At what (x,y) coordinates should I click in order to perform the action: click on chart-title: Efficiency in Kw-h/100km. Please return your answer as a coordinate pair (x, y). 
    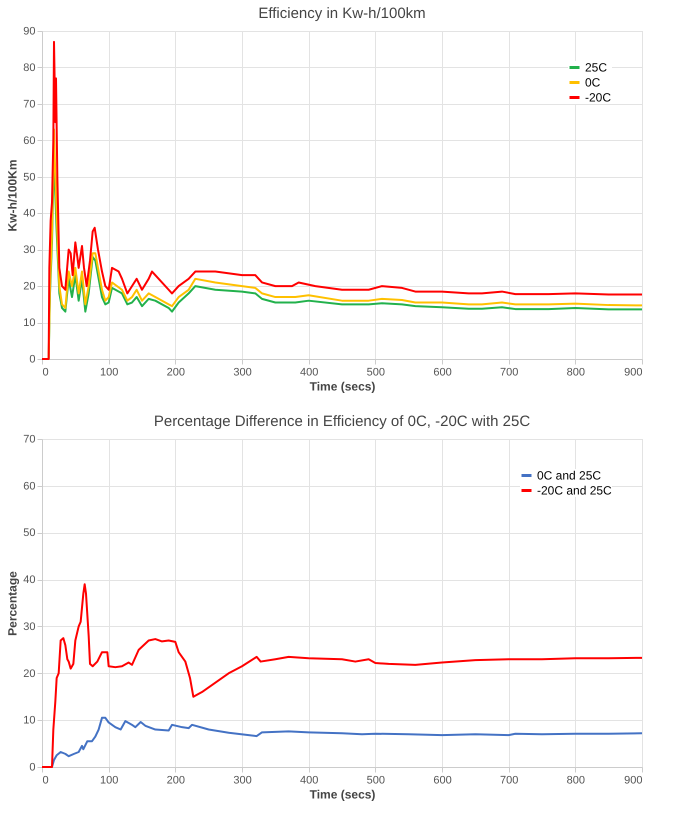
    Looking at the image, I should click on (342, 13).